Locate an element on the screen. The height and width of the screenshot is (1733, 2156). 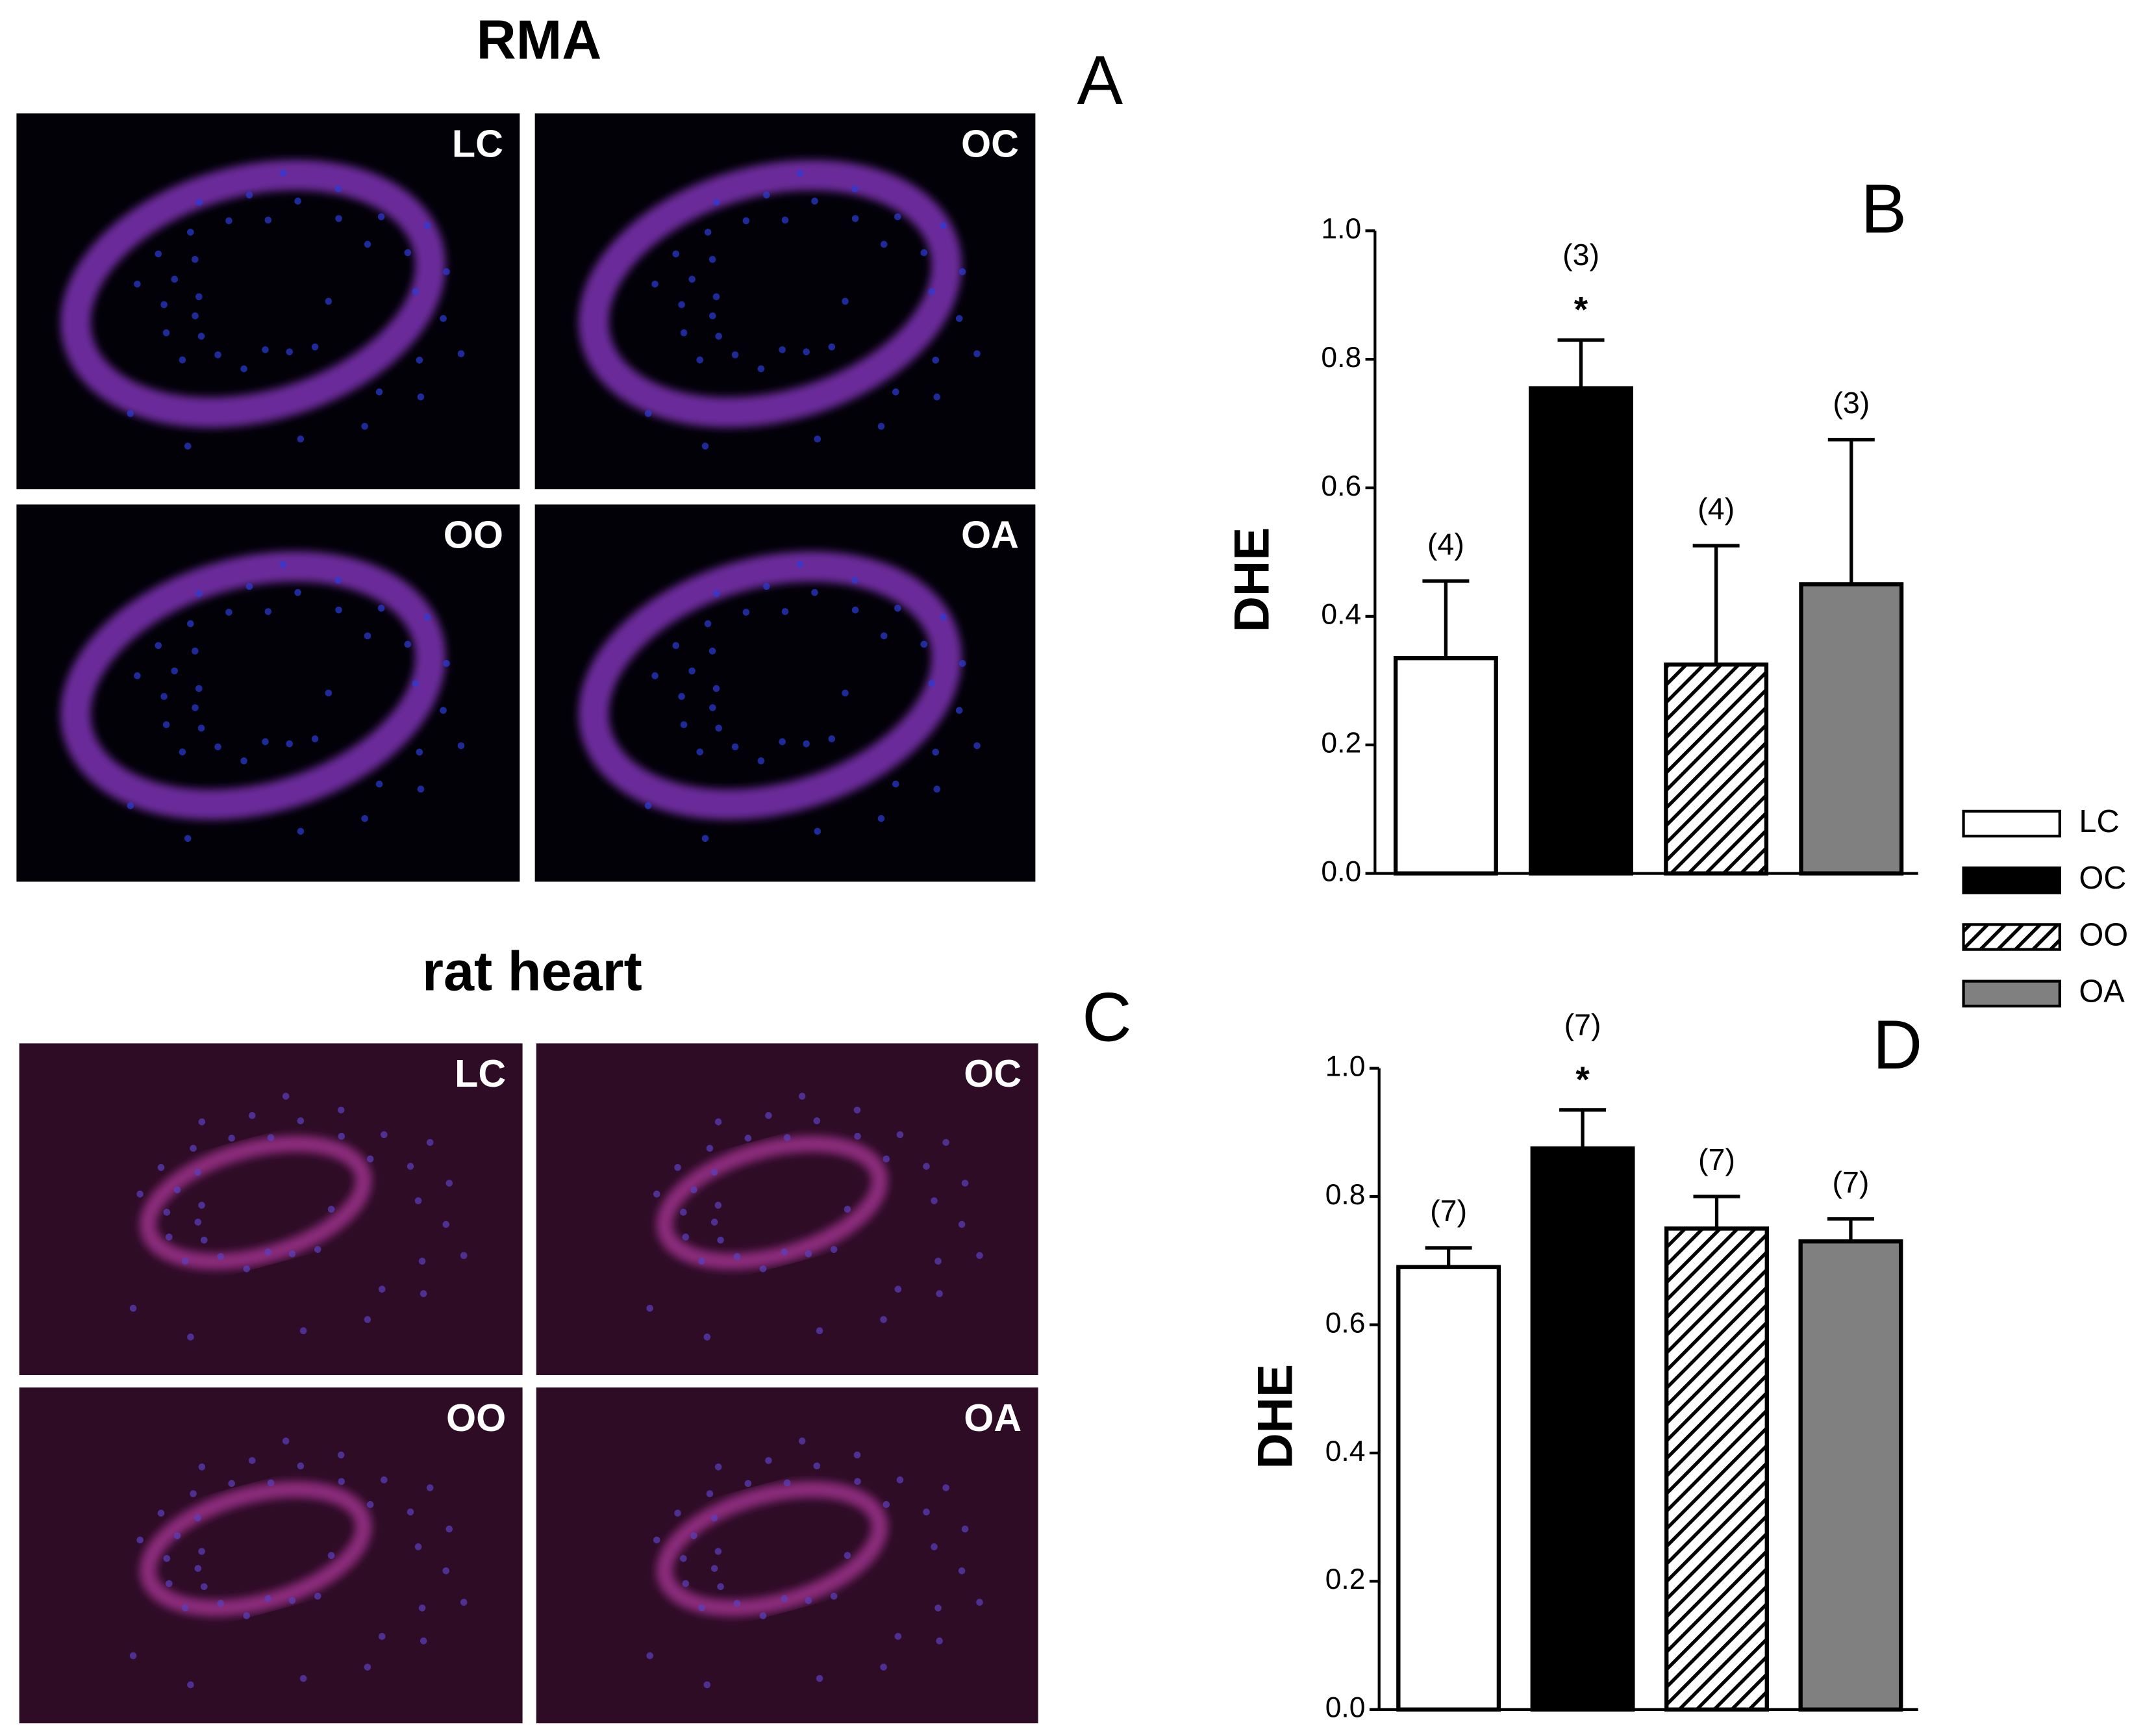
n-label: (7) is located at coordinates (1582, 1024).